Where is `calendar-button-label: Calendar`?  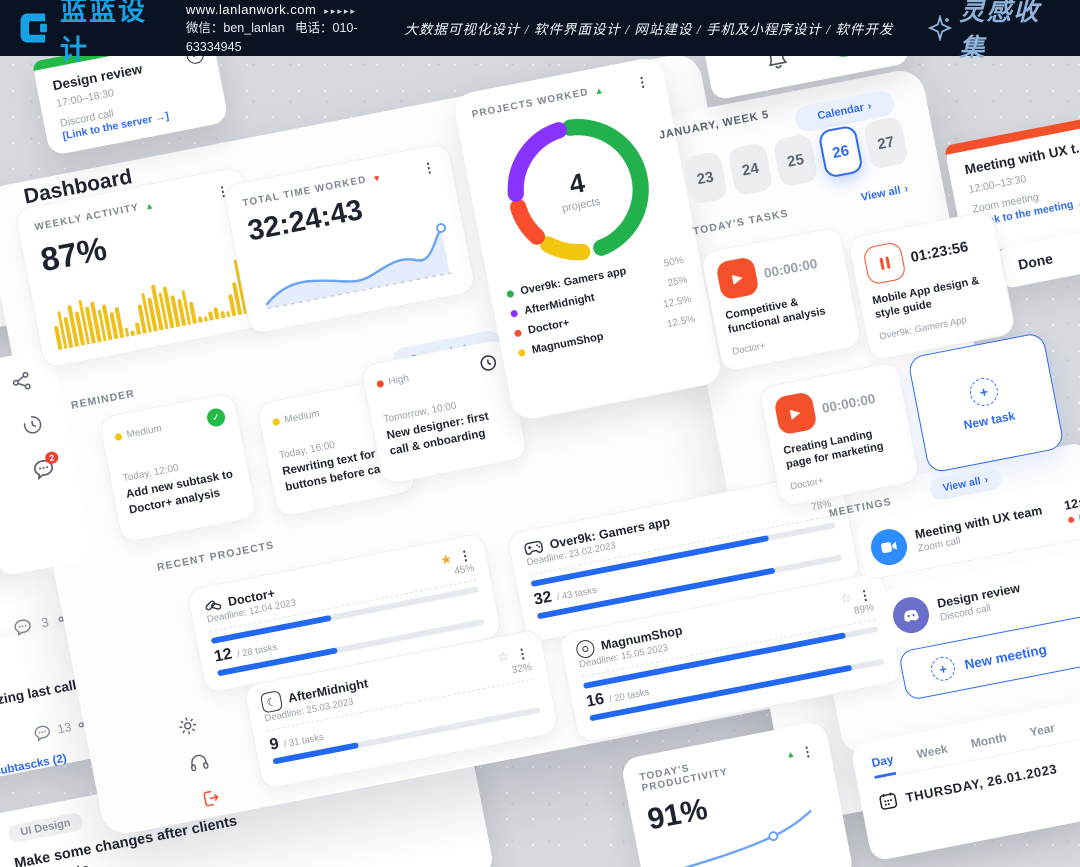
calendar-button-label: Calendar is located at coordinates (841, 112).